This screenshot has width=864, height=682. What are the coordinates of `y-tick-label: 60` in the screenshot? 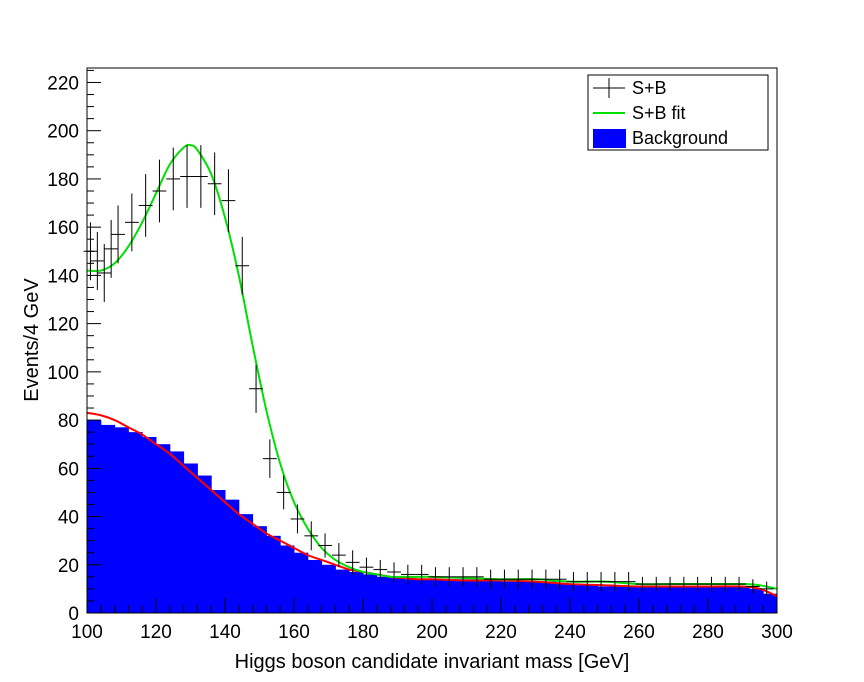 It's located at (68, 469).